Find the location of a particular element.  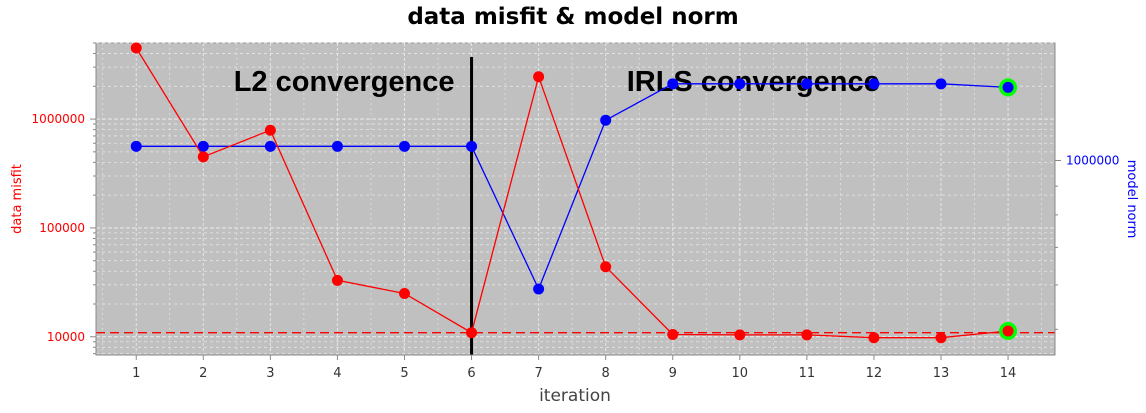

y-axis-label-right: model norm is located at coordinates (1131, 199).